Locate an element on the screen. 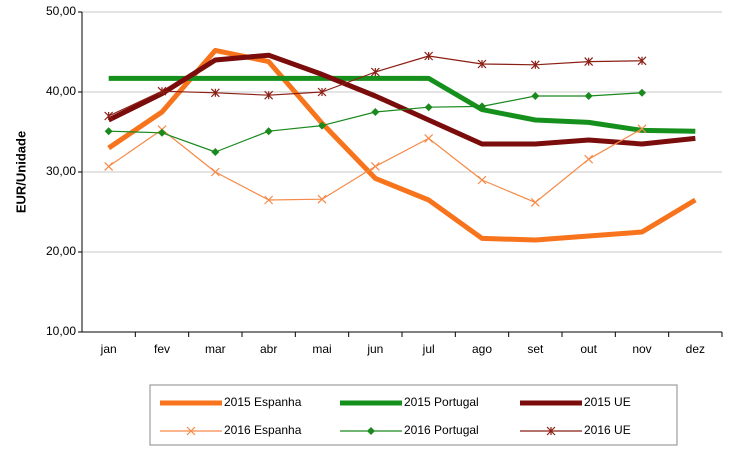 The height and width of the screenshot is (466, 731). x-tick-label: abr is located at coordinates (268, 349).